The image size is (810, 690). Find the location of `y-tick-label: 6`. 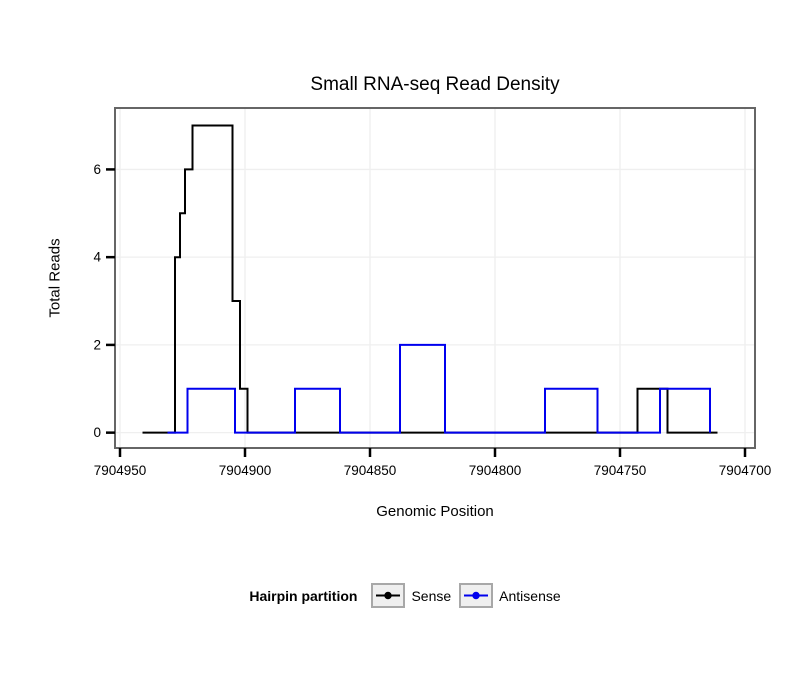

y-tick-label: 6 is located at coordinates (97, 169).